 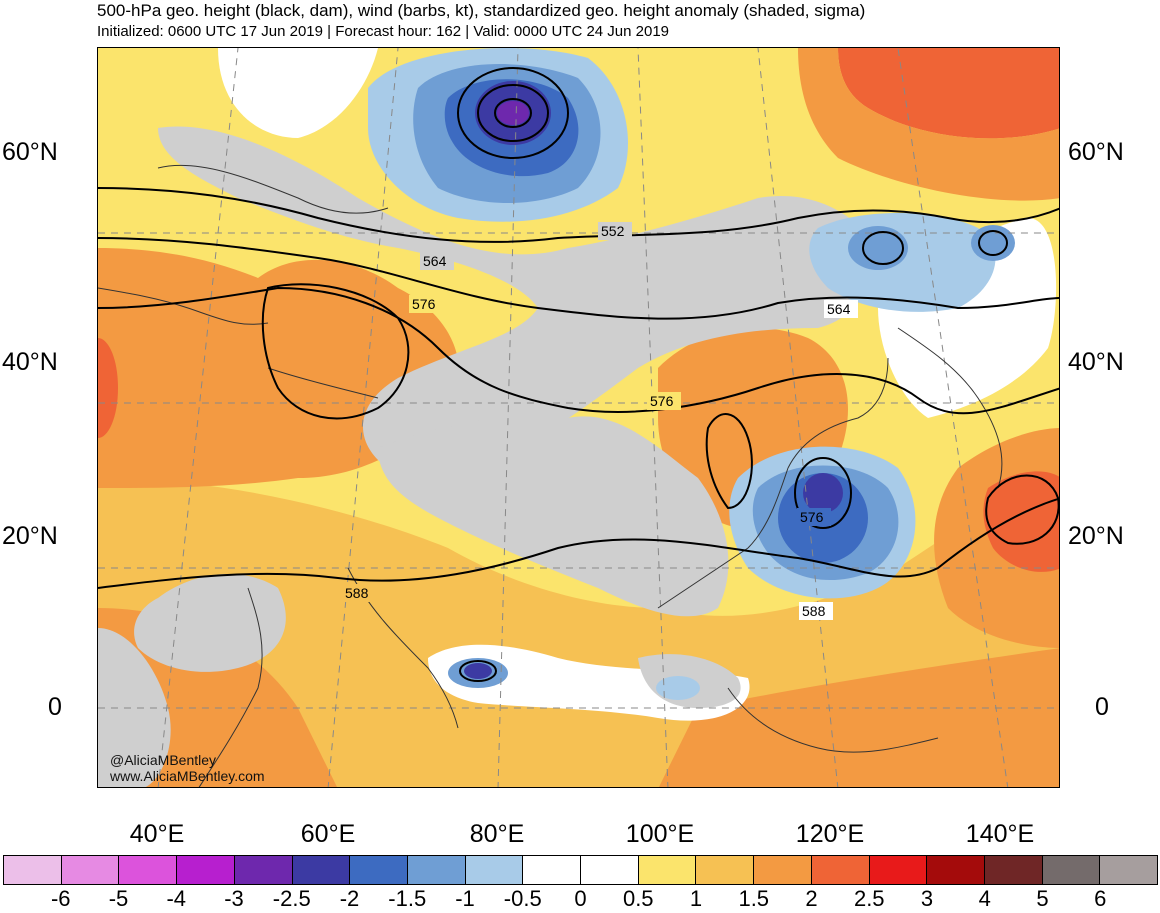 What do you see at coordinates (1096, 536) in the screenshot?
I see `lat-label-20n-right: 20°N` at bounding box center [1096, 536].